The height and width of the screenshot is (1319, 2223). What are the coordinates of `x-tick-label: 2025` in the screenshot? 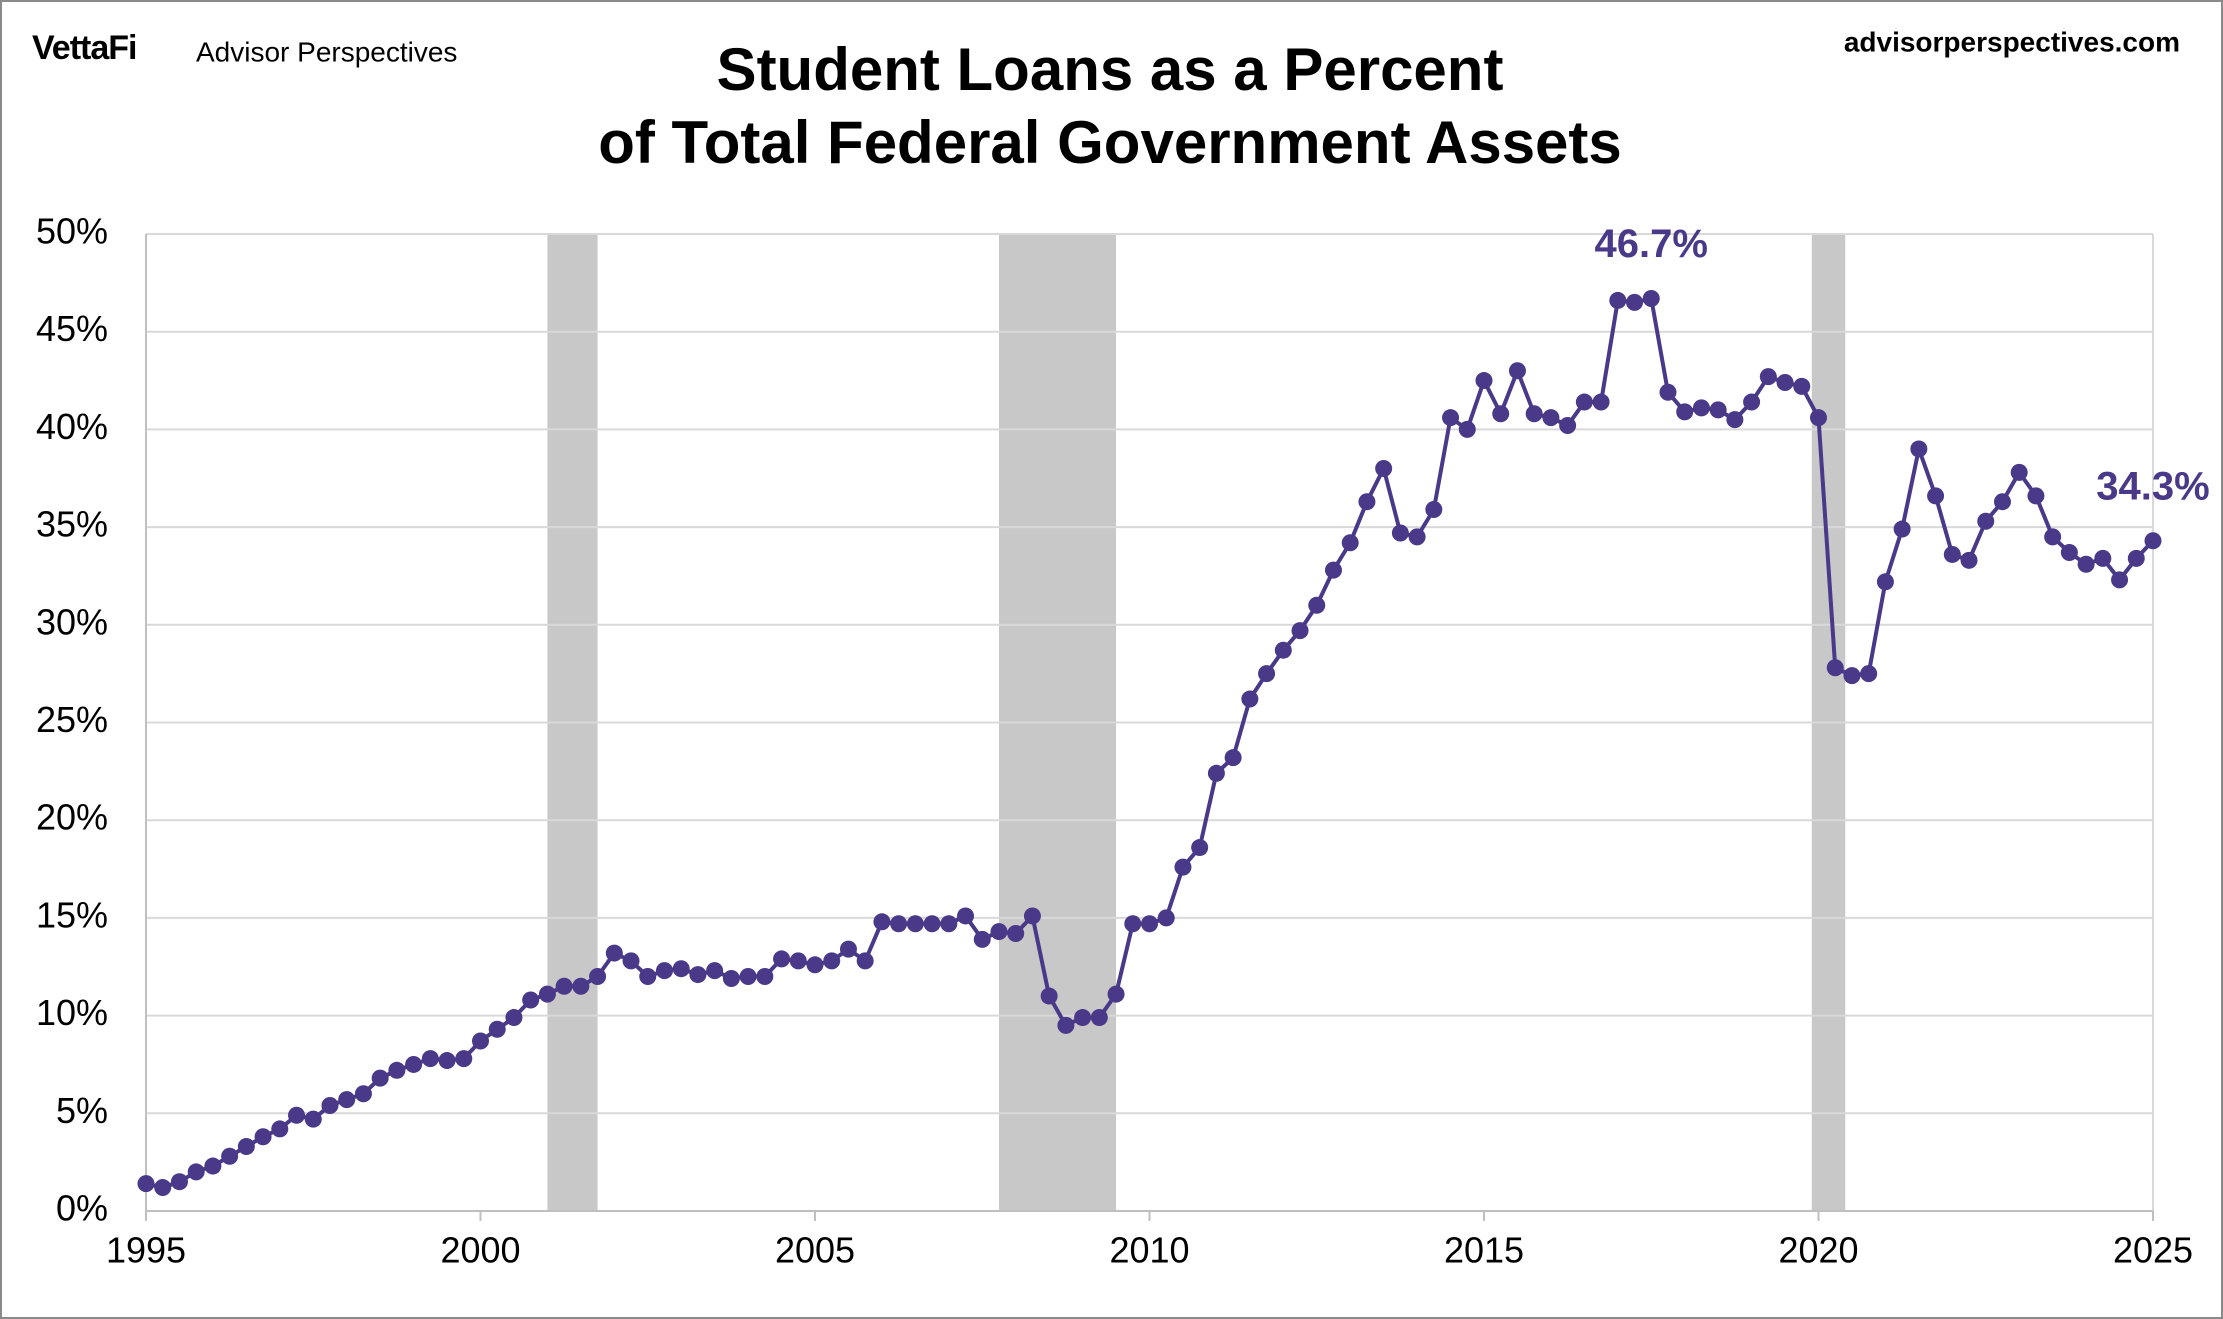 It's located at (2153, 1250).